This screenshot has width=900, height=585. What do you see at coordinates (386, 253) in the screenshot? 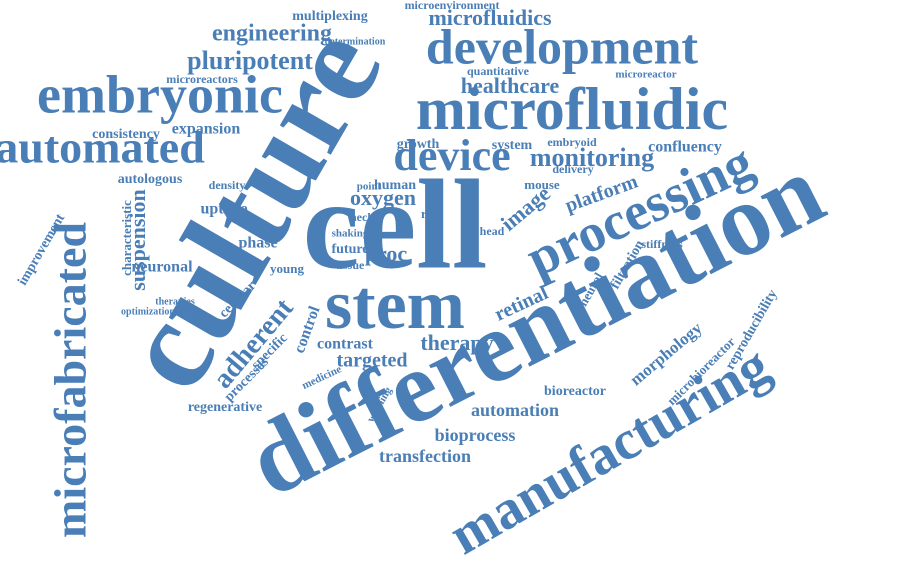
I see `word: proc` at bounding box center [386, 253].